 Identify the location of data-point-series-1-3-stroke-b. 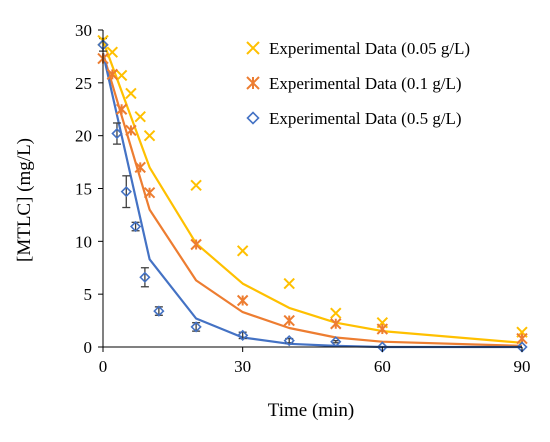
(121, 75).